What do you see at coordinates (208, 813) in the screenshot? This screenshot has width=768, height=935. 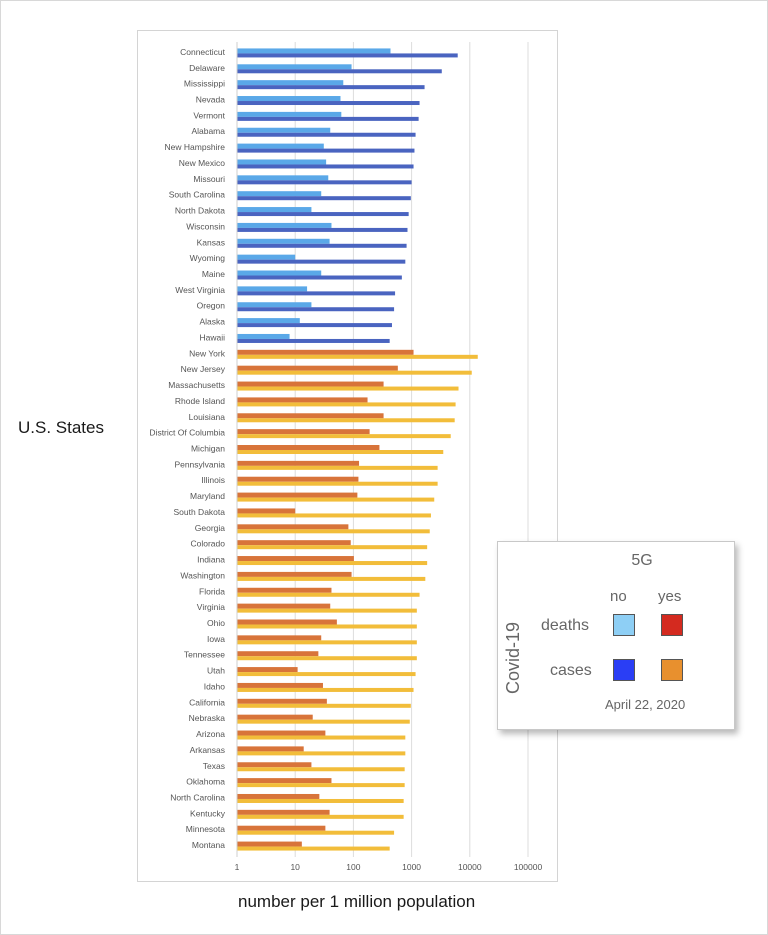 I see `category-label: Kentucky` at bounding box center [208, 813].